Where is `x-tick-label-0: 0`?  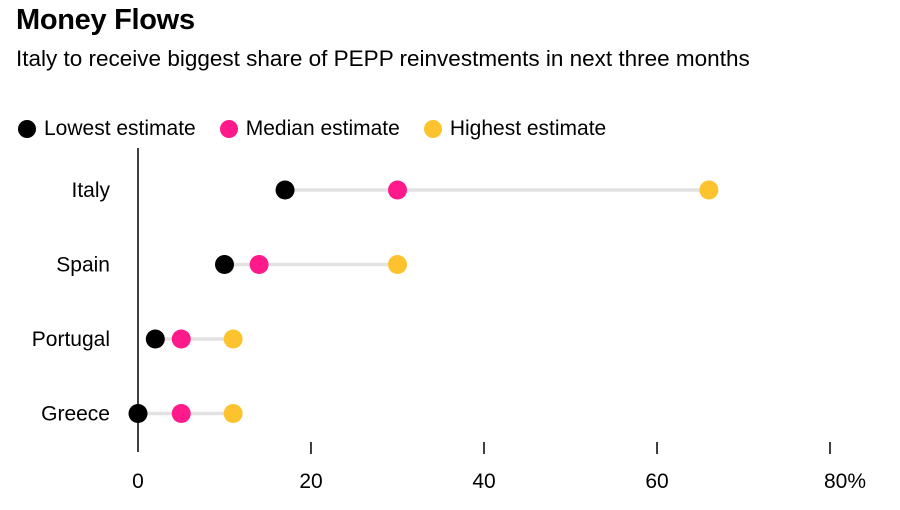
x-tick-label-0: 0 is located at coordinates (138, 481).